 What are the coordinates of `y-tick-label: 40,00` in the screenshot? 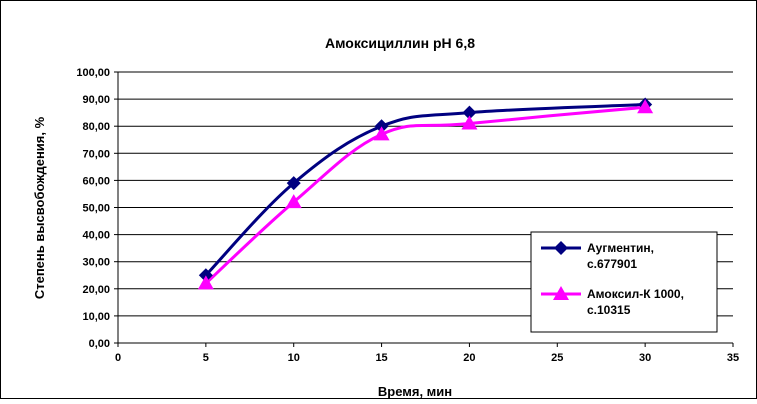 It's located at (96, 236).